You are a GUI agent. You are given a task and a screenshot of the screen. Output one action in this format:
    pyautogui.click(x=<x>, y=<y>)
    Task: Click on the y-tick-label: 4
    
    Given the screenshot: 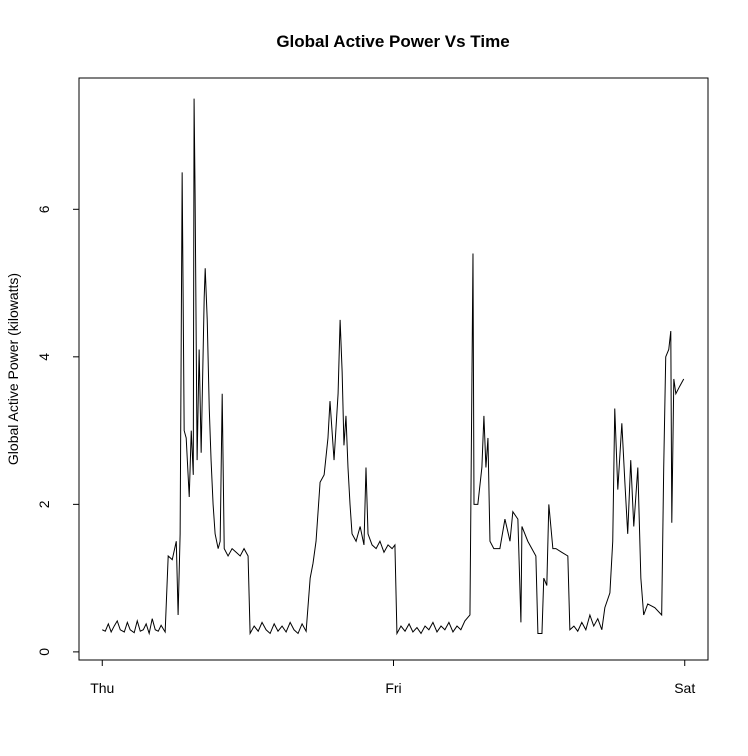 What is the action you would take?
    pyautogui.click(x=44, y=357)
    